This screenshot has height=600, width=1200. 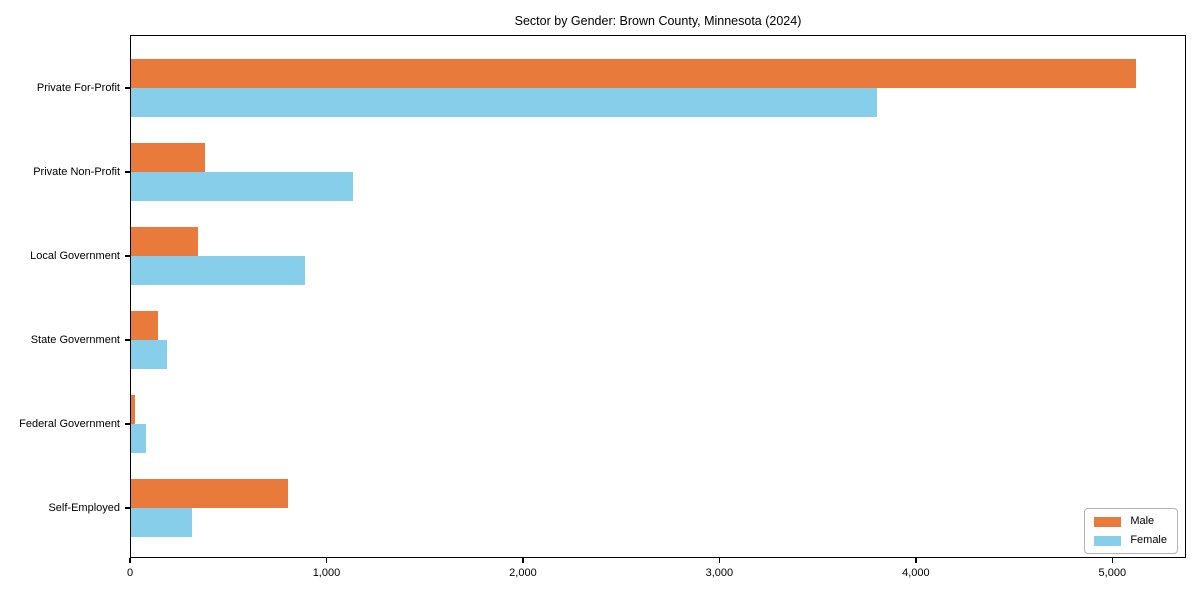 What do you see at coordinates (719, 573) in the screenshot?
I see `x-axis-label: 3,000` at bounding box center [719, 573].